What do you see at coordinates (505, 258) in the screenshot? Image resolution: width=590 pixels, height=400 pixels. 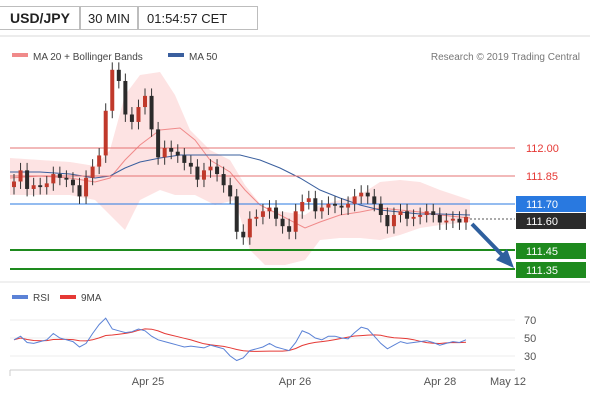 I see `forecast-arrow-head` at bounding box center [505, 258].